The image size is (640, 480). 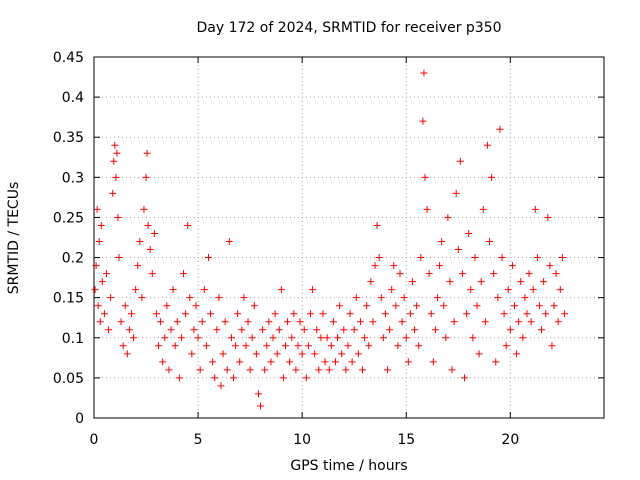 What do you see at coordinates (68, 58) in the screenshot?
I see `y-tick-label: 0.45` at bounding box center [68, 58].